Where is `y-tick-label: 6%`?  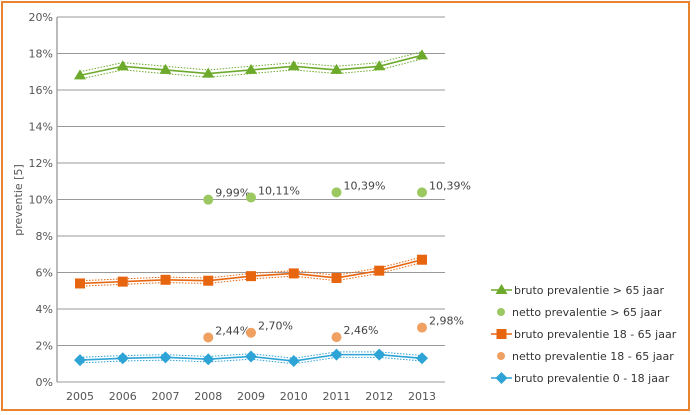 y-tick-label: 6% is located at coordinates (44, 273).